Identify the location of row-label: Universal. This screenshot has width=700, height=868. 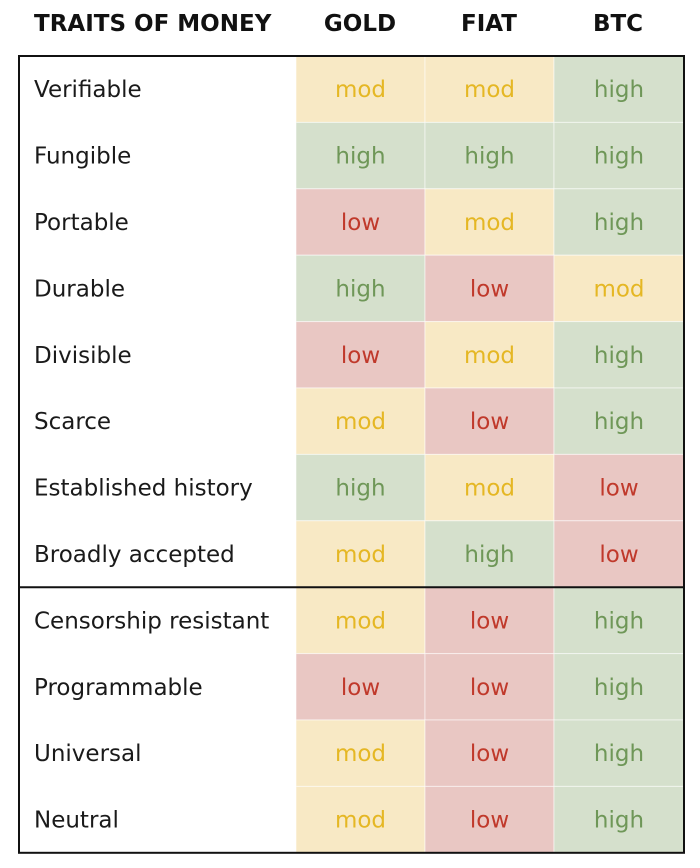
(88, 754).